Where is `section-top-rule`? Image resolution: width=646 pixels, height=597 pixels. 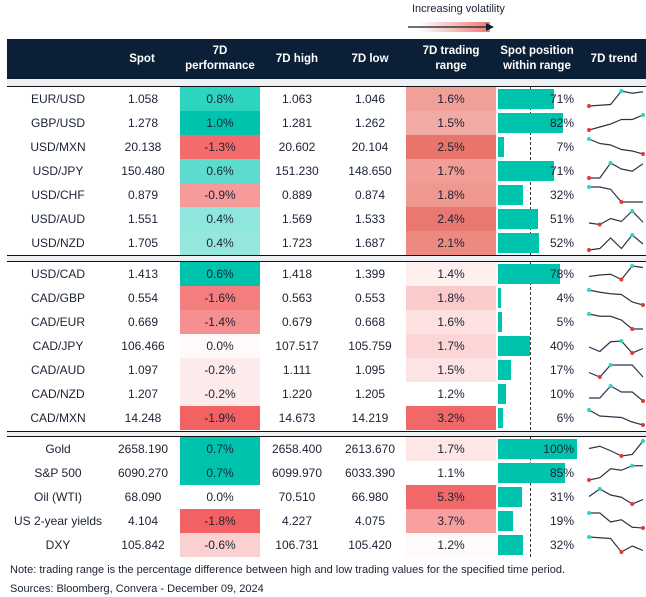 section-top-rule is located at coordinates (326, 261).